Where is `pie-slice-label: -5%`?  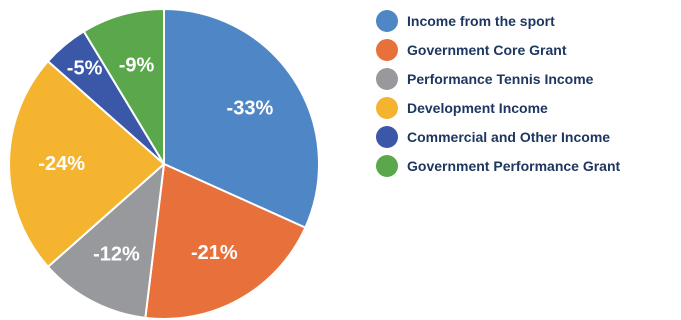 pie-slice-label: -5% is located at coordinates (85, 69).